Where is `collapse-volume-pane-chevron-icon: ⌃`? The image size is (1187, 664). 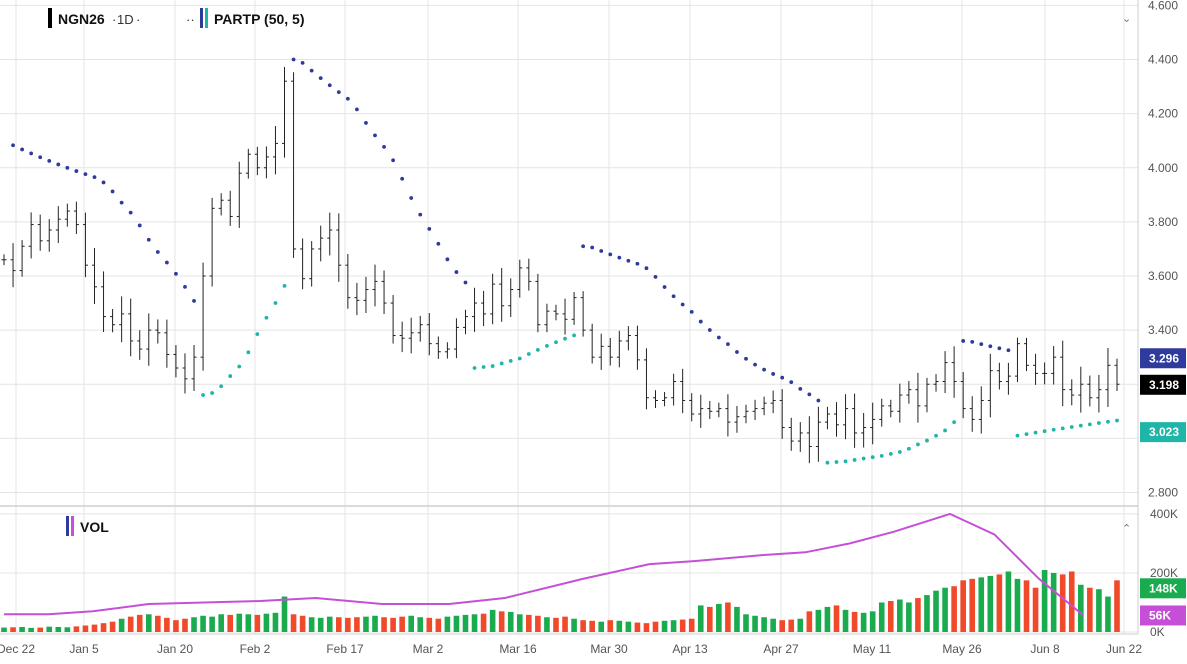
collapse-volume-pane-chevron-icon: ⌃ is located at coordinates (1126, 528).